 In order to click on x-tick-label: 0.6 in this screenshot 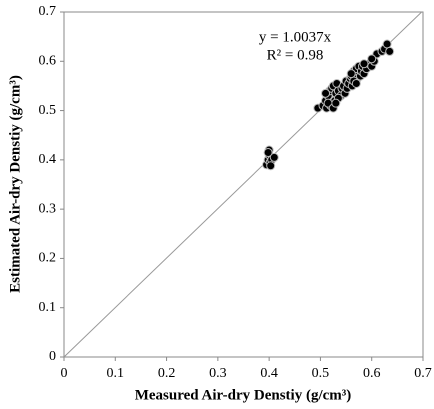, I will do `click(372, 373)`.